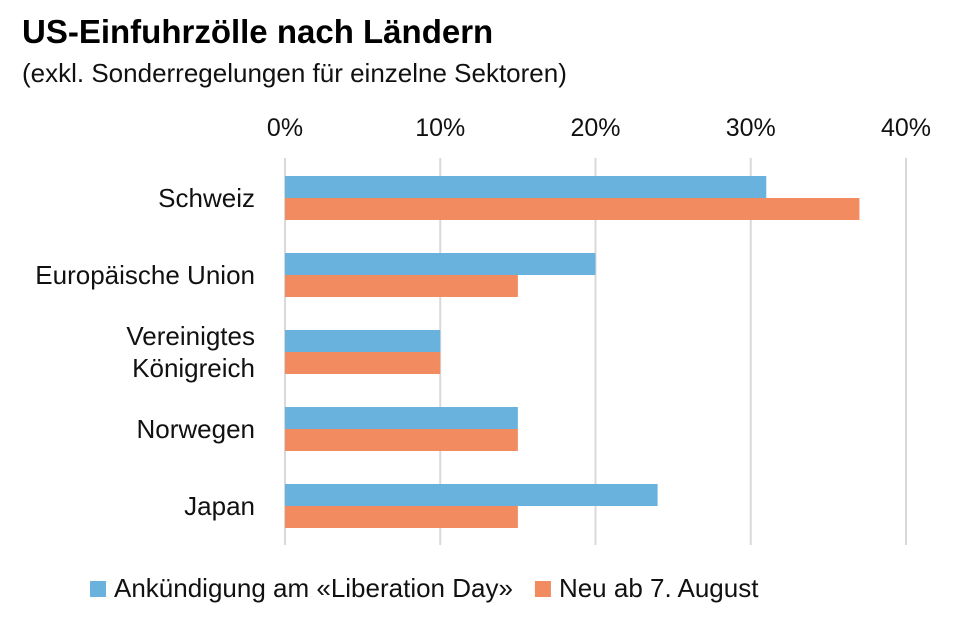 This screenshot has height=634, width=960. What do you see at coordinates (219, 506) in the screenshot?
I see `category-label: Japan` at bounding box center [219, 506].